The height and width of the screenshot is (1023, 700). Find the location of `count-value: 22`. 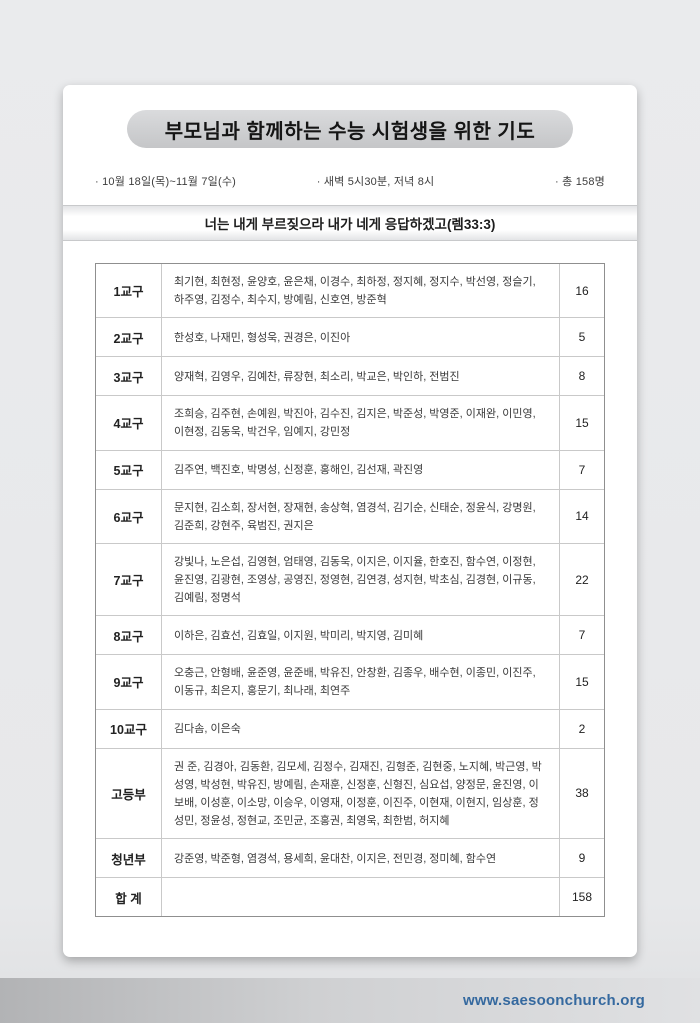

count-value: 22 is located at coordinates (582, 579).